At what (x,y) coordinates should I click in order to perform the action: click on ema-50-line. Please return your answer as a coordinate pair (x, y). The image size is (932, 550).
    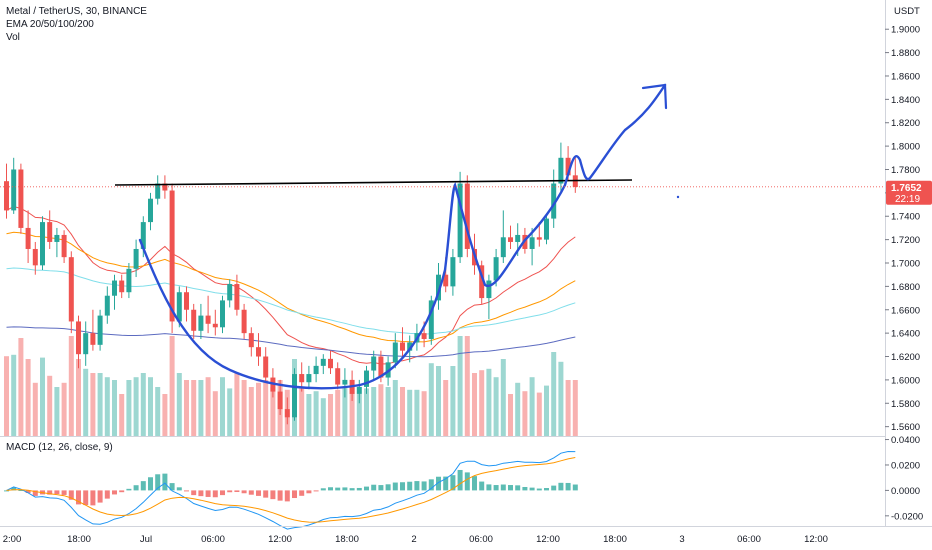
    Looking at the image, I should click on (291, 287).